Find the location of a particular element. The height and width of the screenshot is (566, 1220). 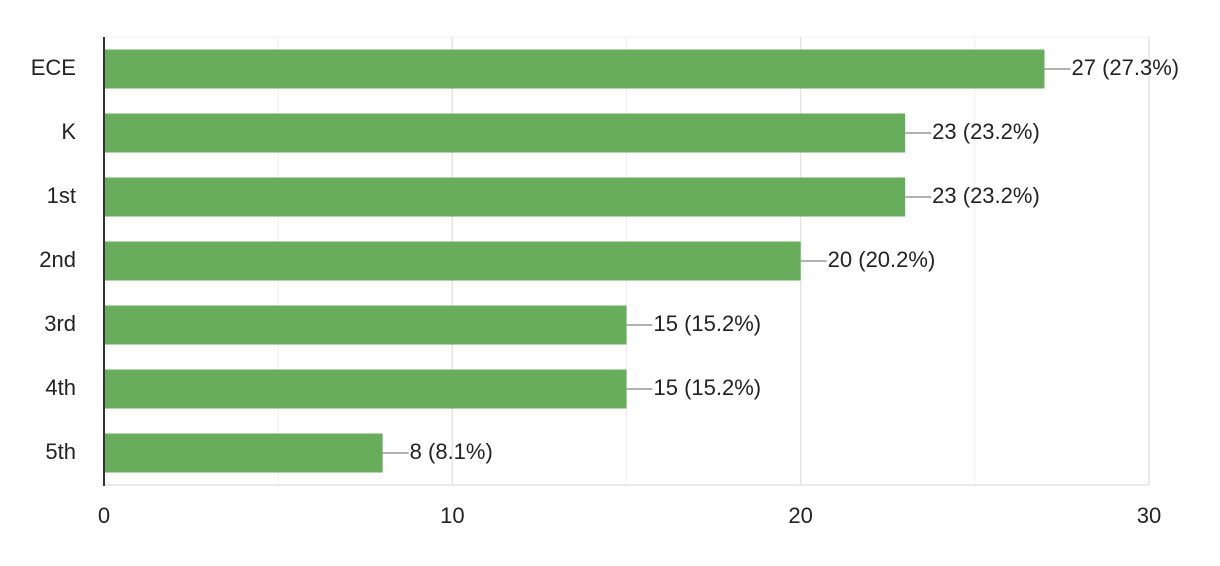

value-label: 8 (8.1%) is located at coordinates (451, 451).